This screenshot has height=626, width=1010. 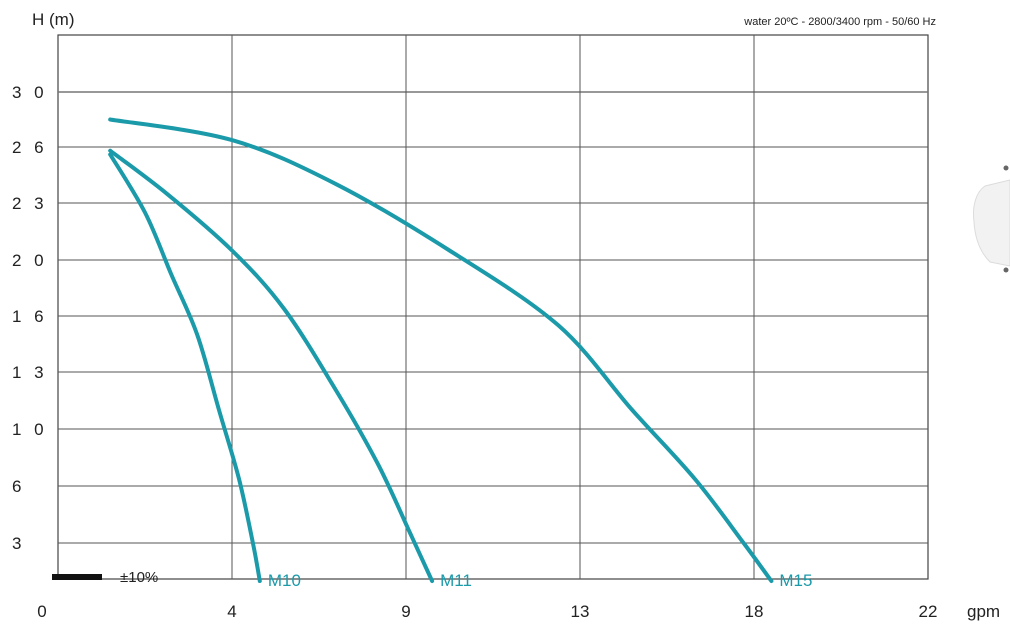 What do you see at coordinates (580, 611) in the screenshot?
I see `x-tick-label: 13` at bounding box center [580, 611].